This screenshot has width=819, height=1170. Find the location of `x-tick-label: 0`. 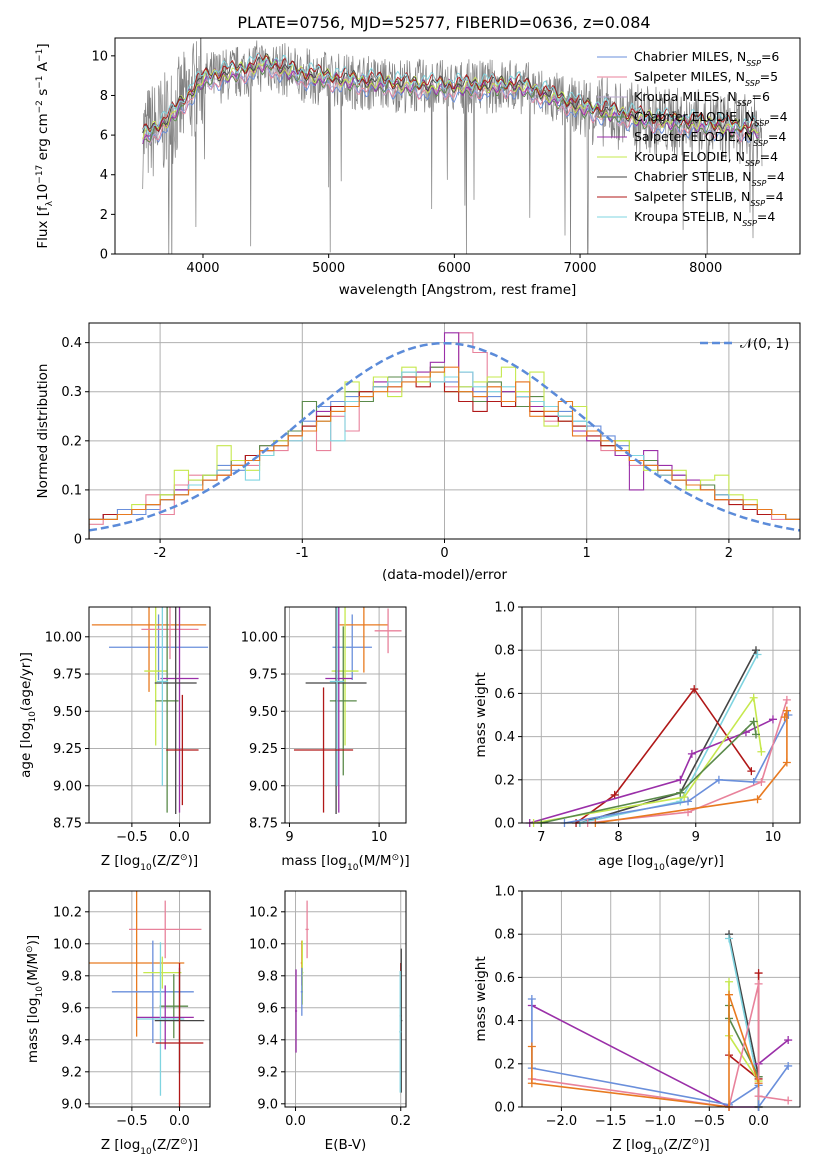

x-tick-label: 0 is located at coordinates (444, 553).